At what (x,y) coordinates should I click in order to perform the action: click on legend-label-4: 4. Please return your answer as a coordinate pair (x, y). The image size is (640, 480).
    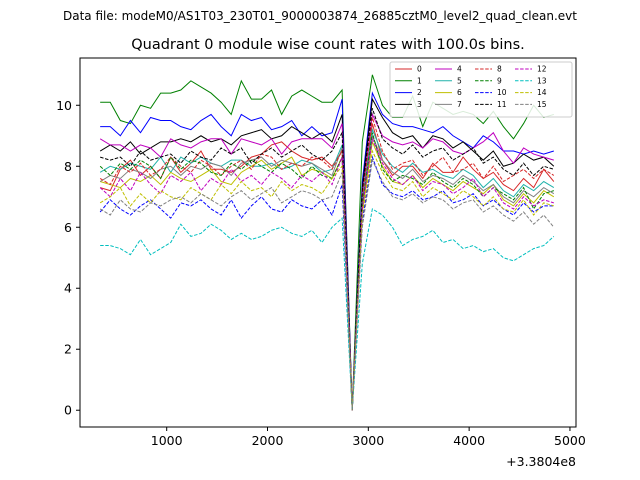
    Looking at the image, I should click on (459, 69).